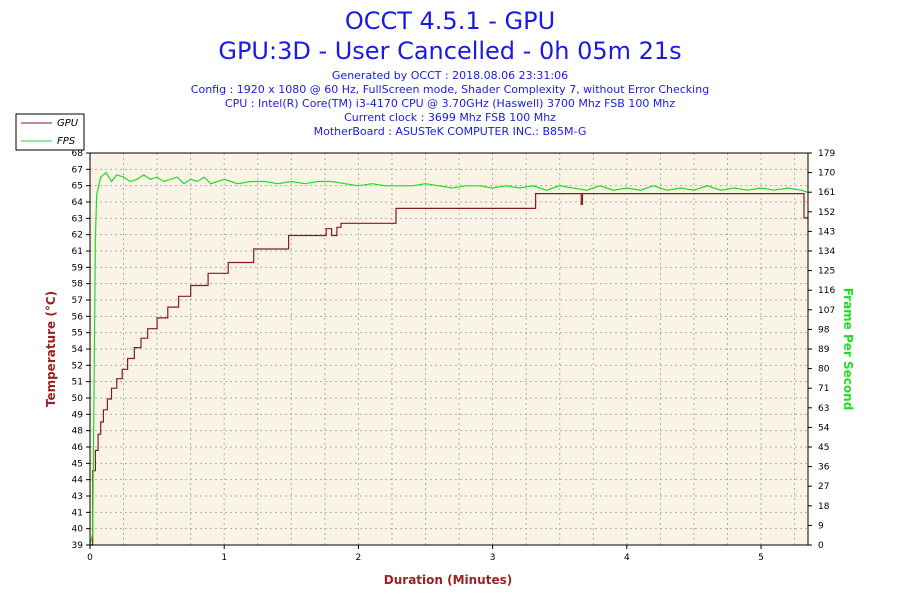 The height and width of the screenshot is (600, 900). Describe the element at coordinates (826, 154) in the screenshot. I see `y2-tick-label: 179` at that location.